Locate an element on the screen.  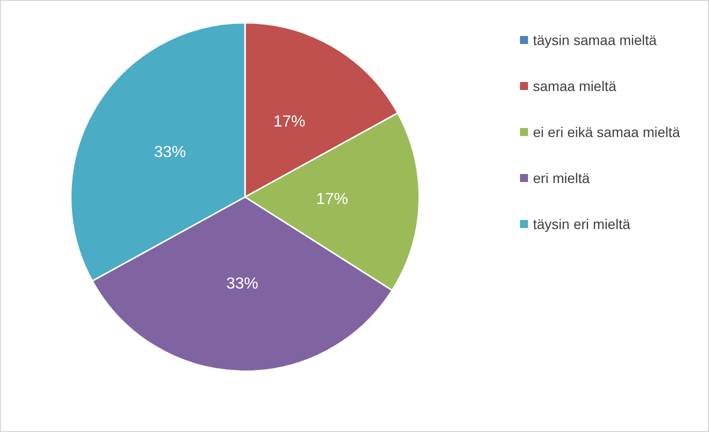
legend-label: täysin samaa mieltä is located at coordinates (595, 40).